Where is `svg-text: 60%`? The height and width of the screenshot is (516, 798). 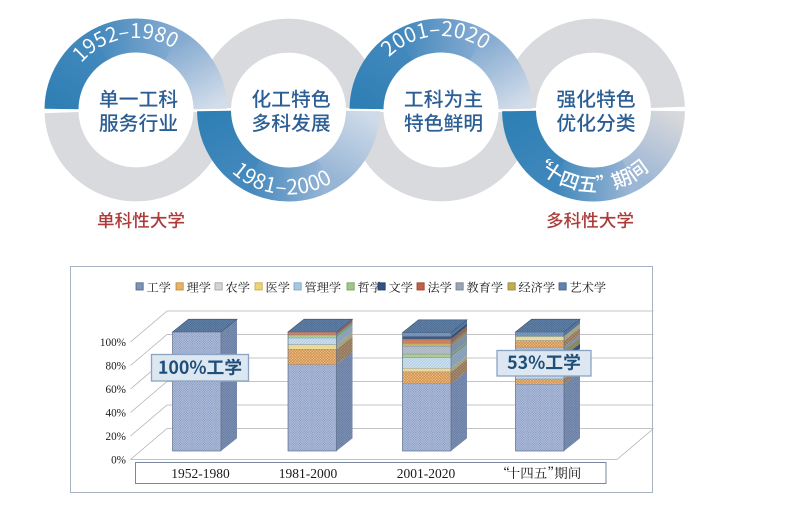
svg-text: 60% is located at coordinates (115, 390).